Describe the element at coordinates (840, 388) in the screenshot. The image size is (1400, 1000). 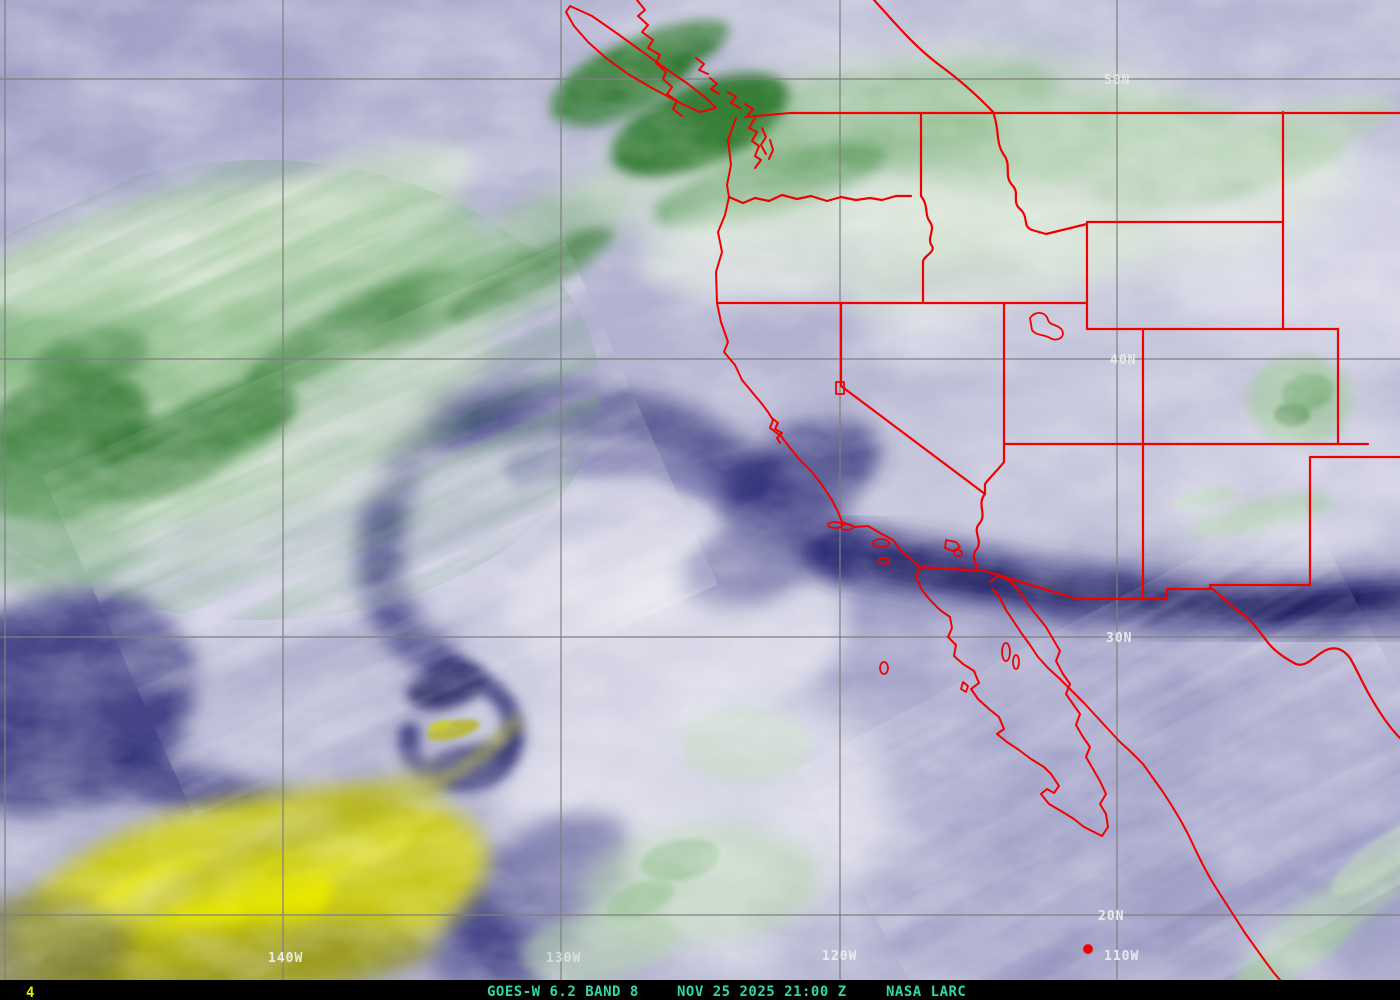
I see `lake-tahoe` at that location.